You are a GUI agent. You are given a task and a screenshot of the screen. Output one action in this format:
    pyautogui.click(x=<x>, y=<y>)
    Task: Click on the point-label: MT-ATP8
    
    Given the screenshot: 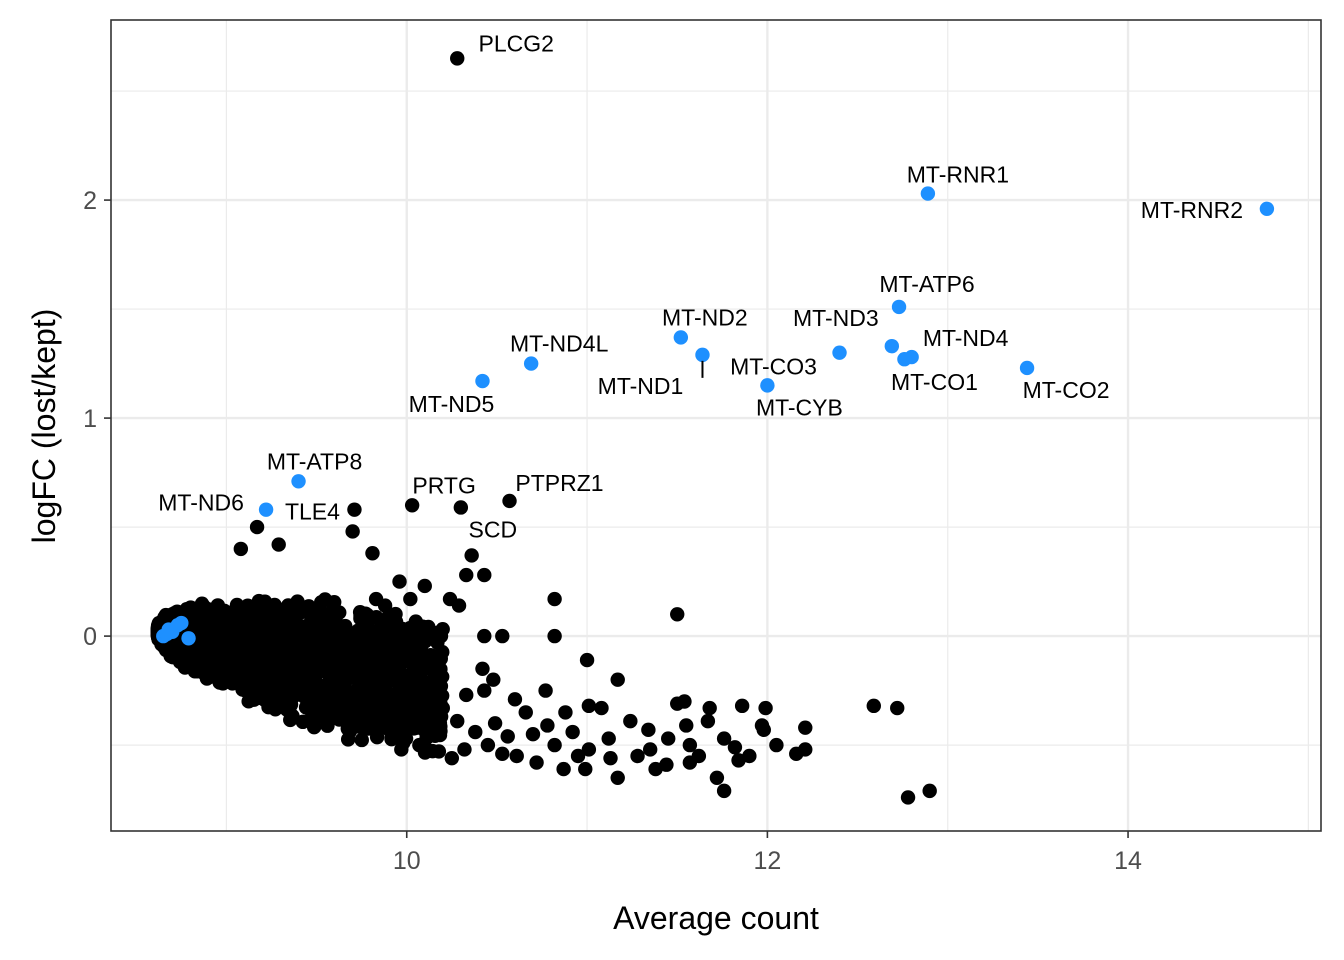 What is the action you would take?
    pyautogui.click(x=314, y=461)
    